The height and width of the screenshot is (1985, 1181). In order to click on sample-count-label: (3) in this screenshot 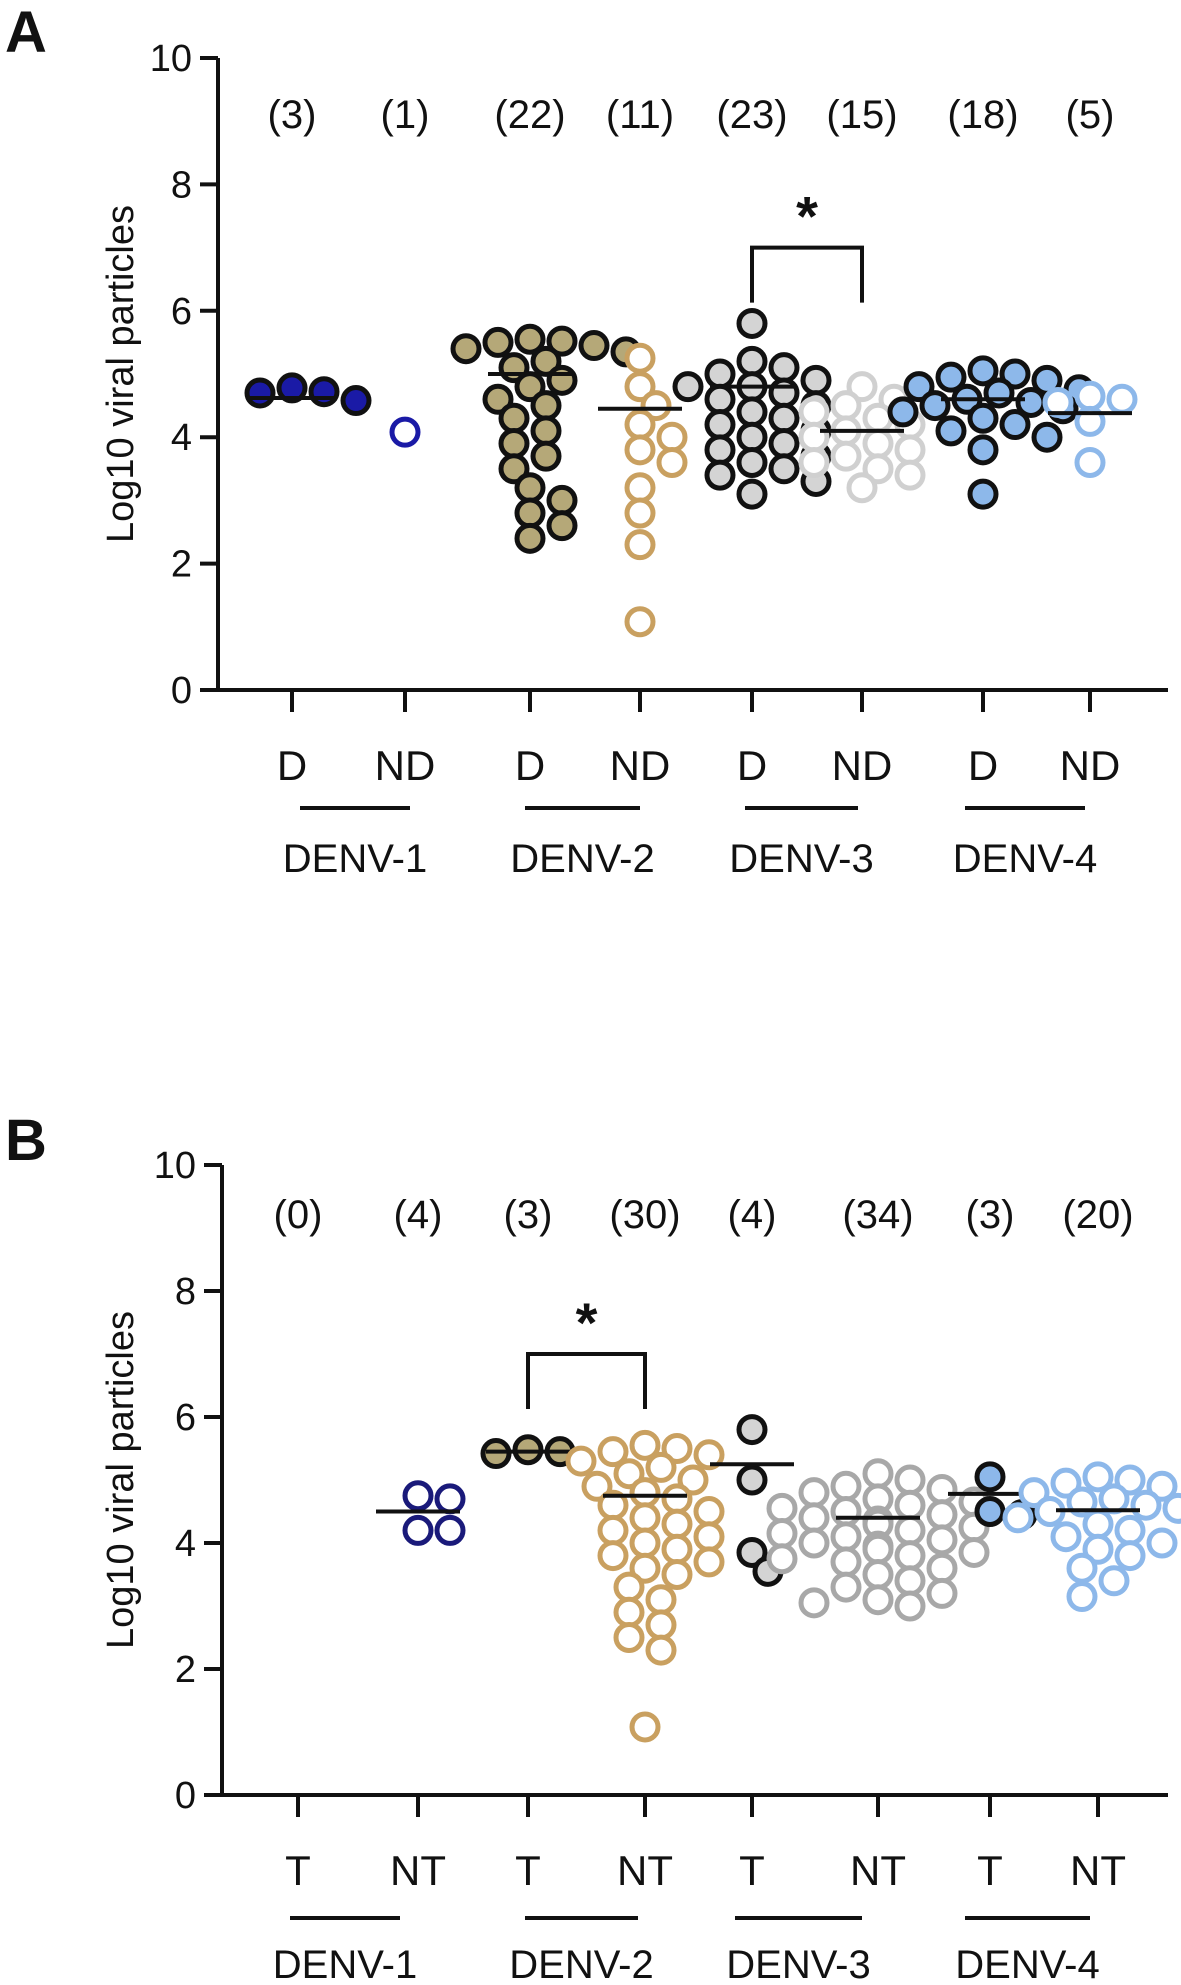, I will do `click(292, 115)`.